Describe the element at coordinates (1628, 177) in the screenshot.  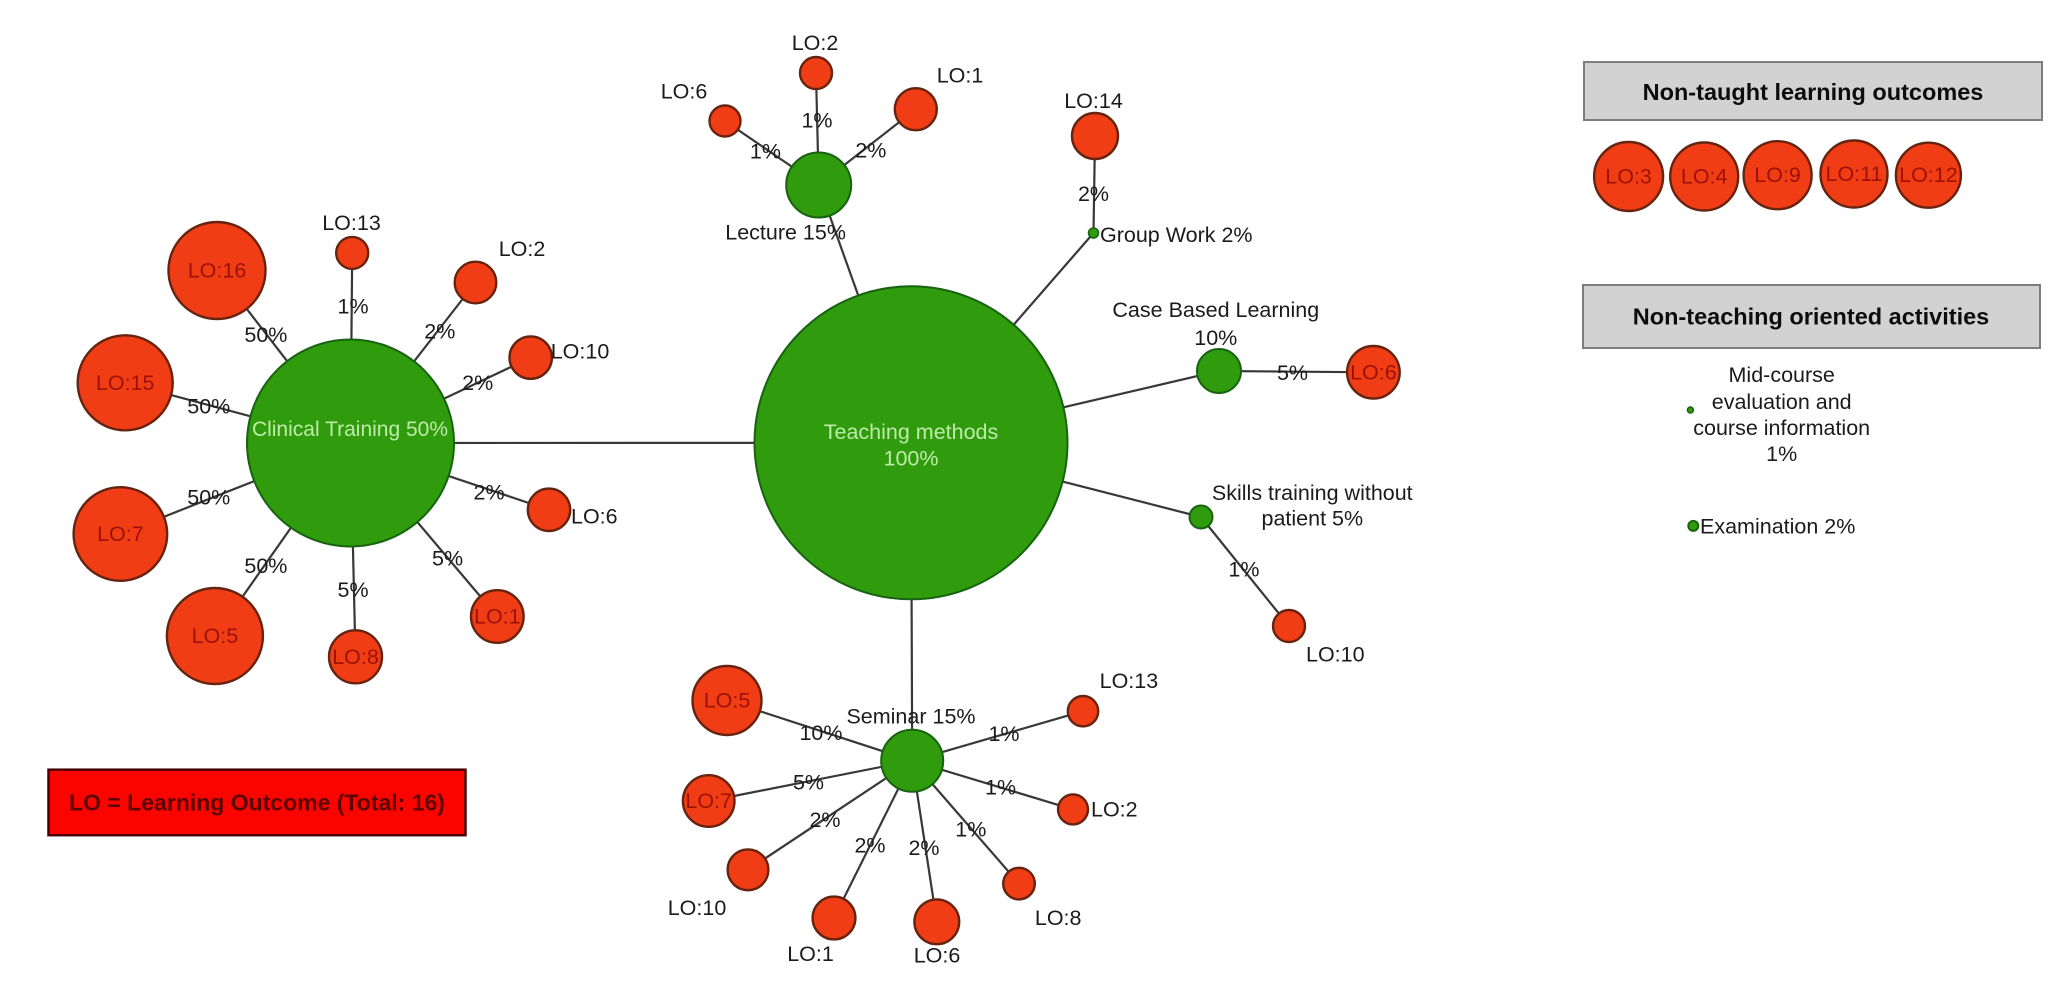
I see `svg-text: LO:3` at that location.